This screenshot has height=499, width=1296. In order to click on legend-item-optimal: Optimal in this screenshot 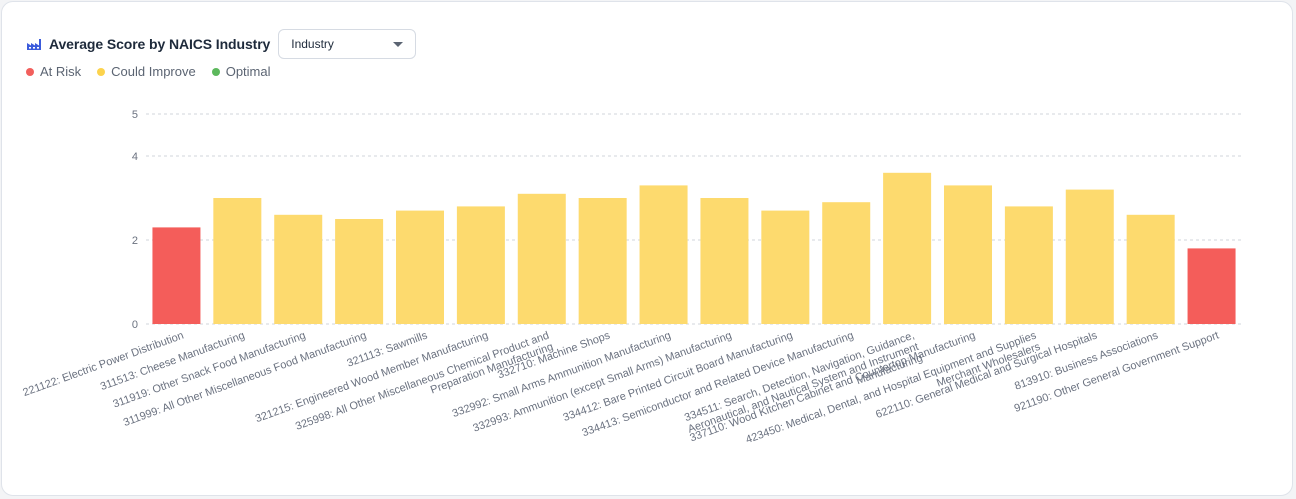, I will do `click(241, 71)`.